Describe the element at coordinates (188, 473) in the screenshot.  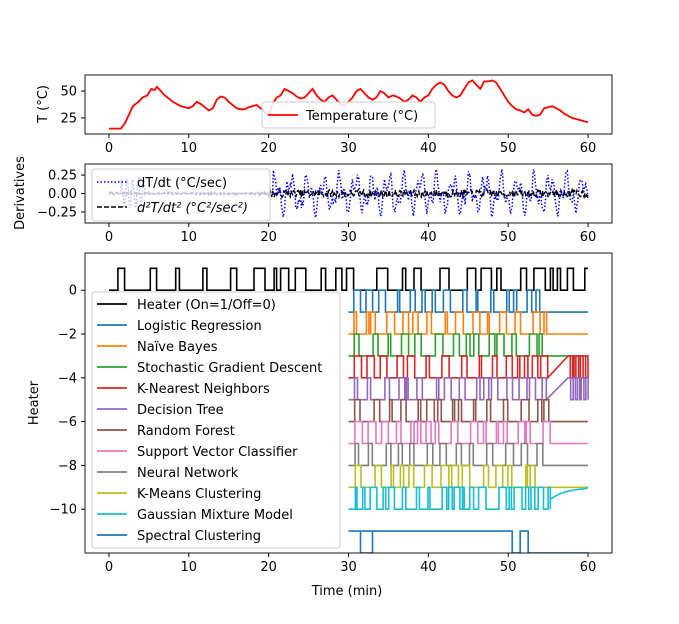
I see `legend-label: Neural Network` at that location.